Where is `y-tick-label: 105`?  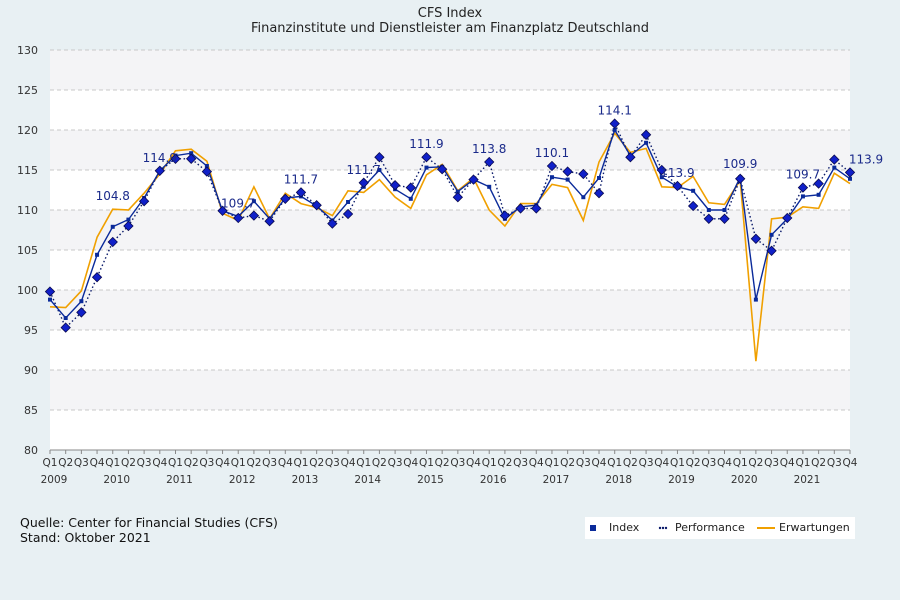
y-tick-label: 105 is located at coordinates (27, 250).